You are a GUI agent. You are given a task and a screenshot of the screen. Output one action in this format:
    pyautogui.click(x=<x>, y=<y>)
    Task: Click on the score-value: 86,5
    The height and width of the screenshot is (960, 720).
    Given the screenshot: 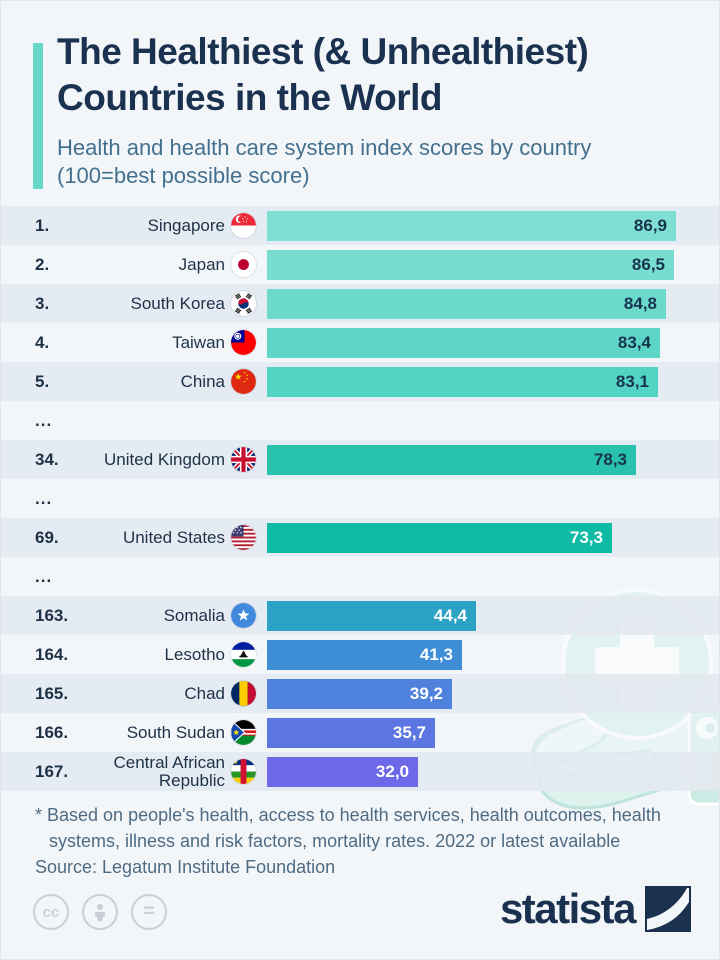 What is the action you would take?
    pyautogui.click(x=648, y=264)
    